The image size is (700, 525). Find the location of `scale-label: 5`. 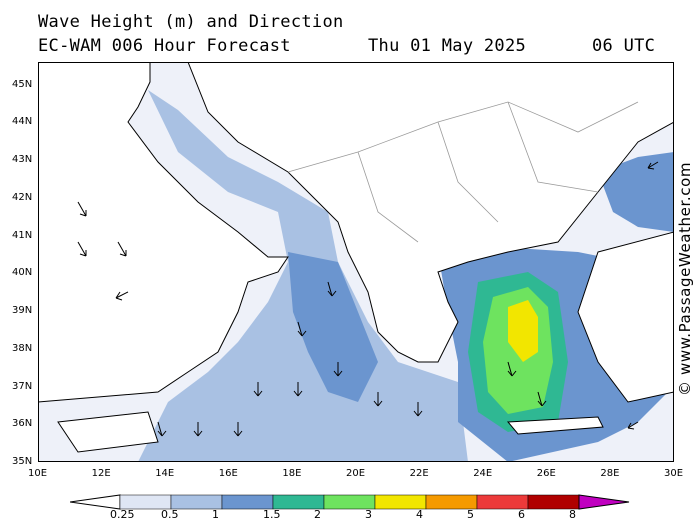

scale-label: 5 is located at coordinates (470, 514).